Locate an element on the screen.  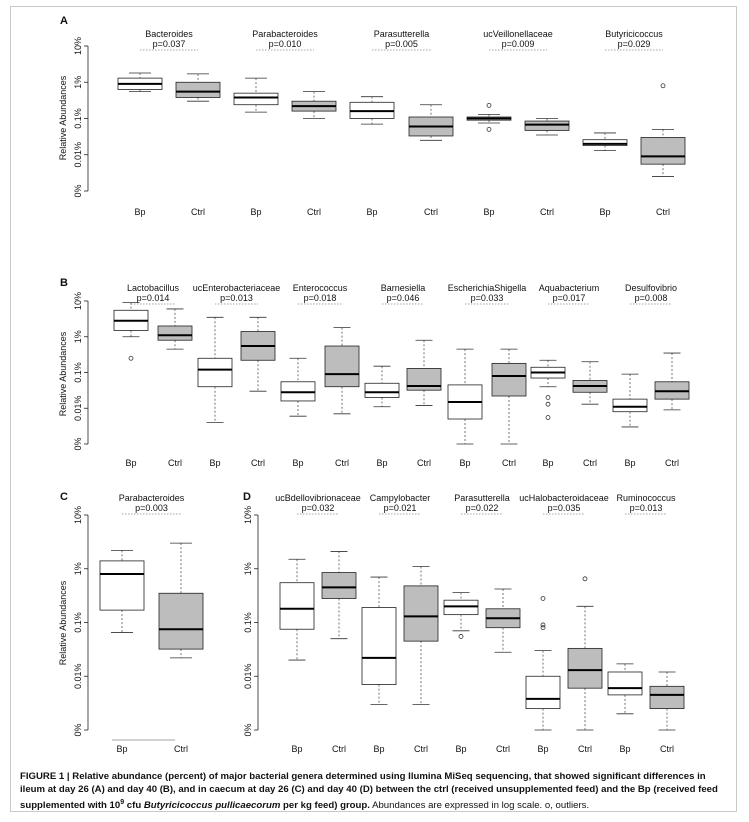
genus-label: Parabacteroides is located at coordinates (152, 498).